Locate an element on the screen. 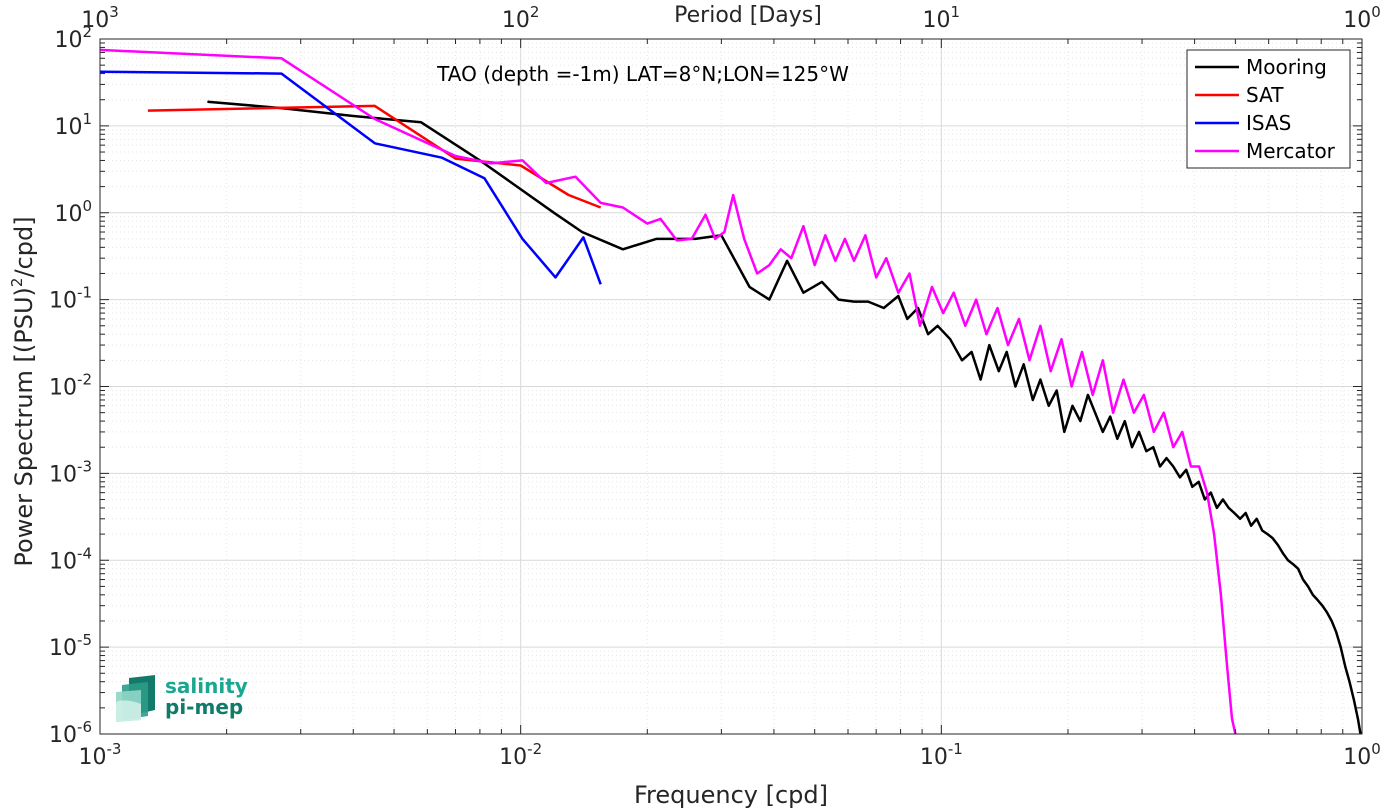 The height and width of the screenshot is (809, 1383). legend-box is located at coordinates (1268, 109).